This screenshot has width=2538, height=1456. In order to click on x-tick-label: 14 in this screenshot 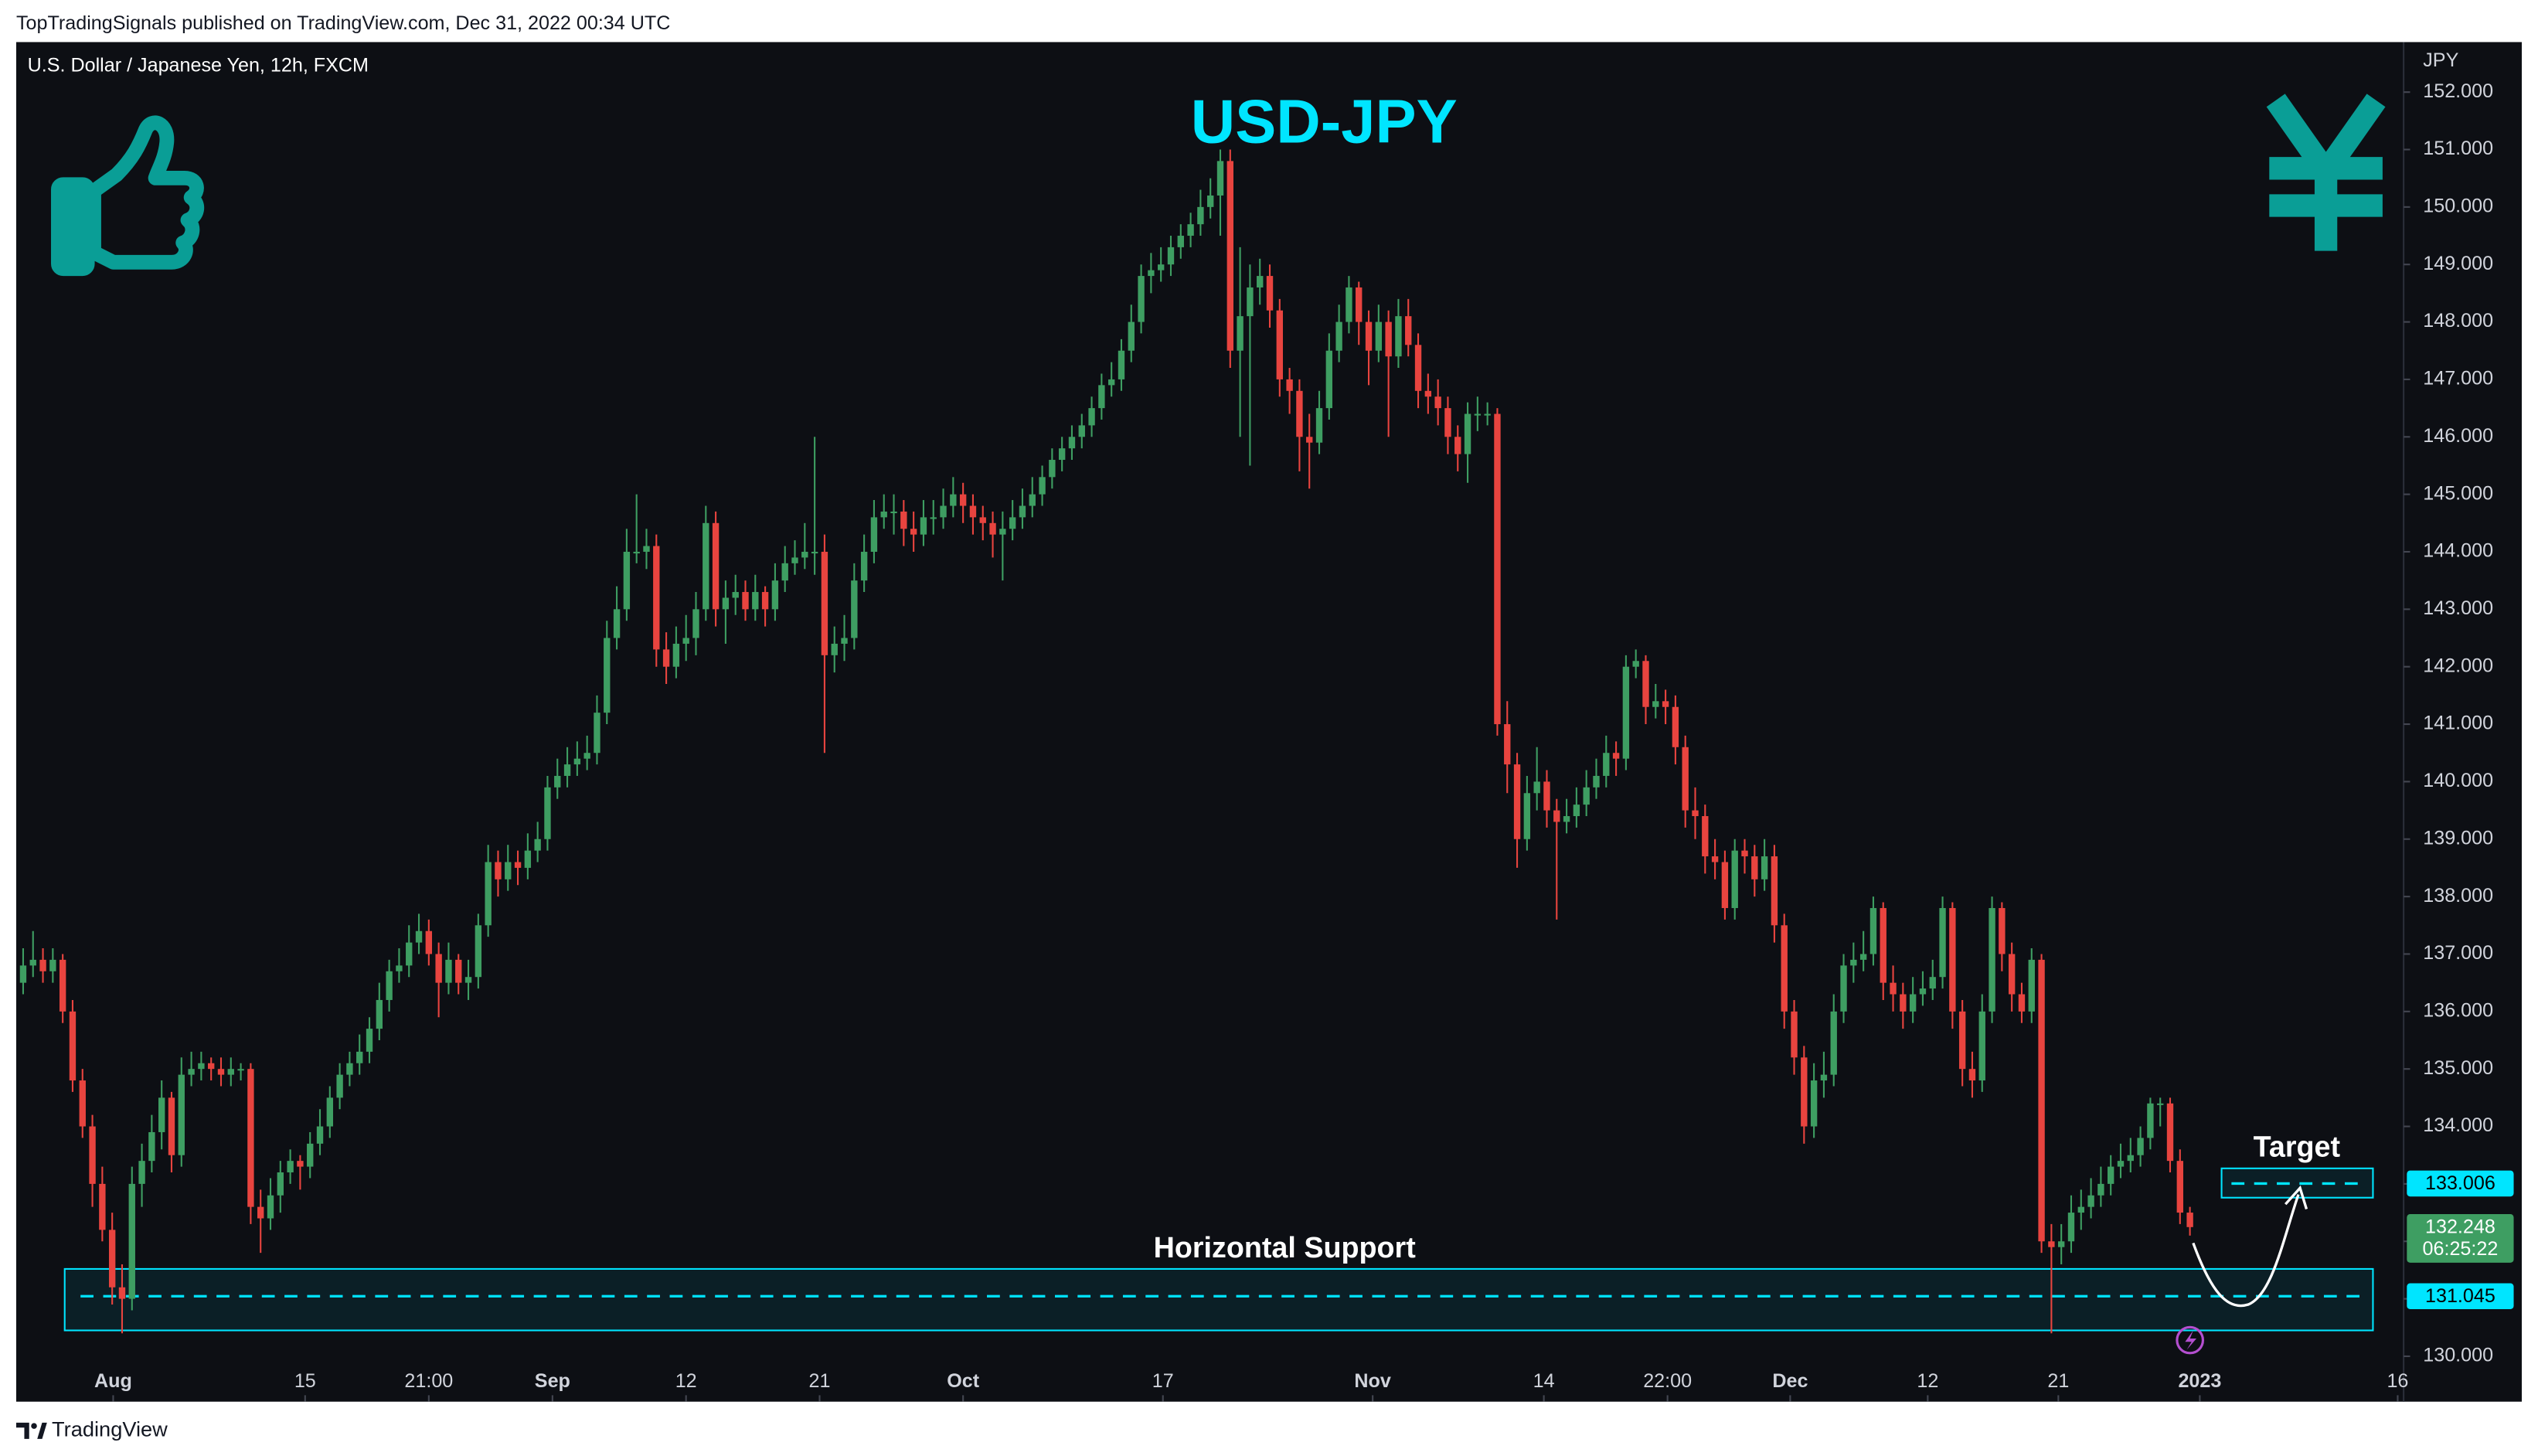, I will do `click(1544, 1381)`.